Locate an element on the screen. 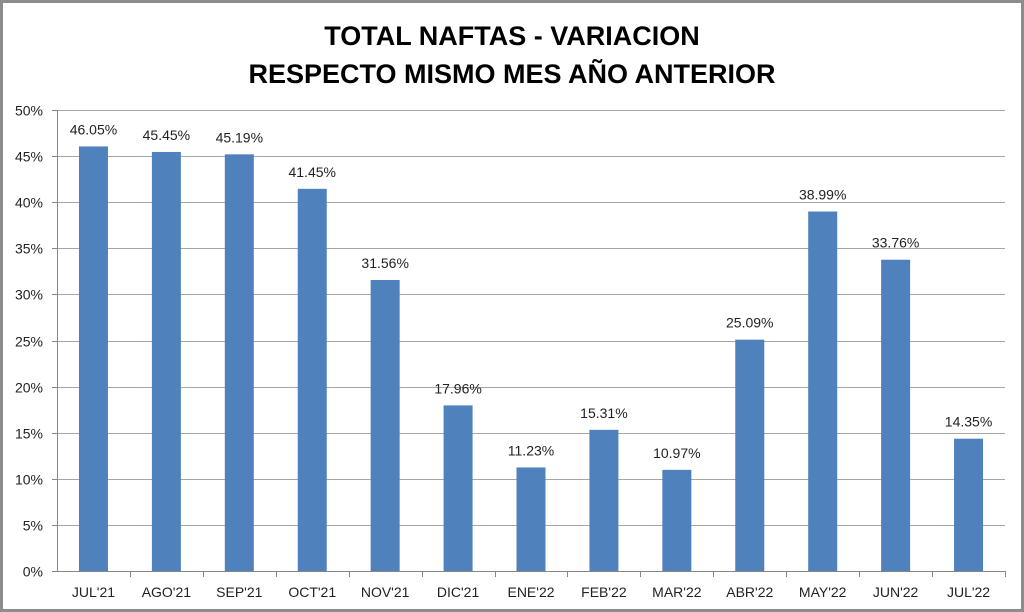 The width and height of the screenshot is (1024, 612). data-label: 17.96% is located at coordinates (457, 388).